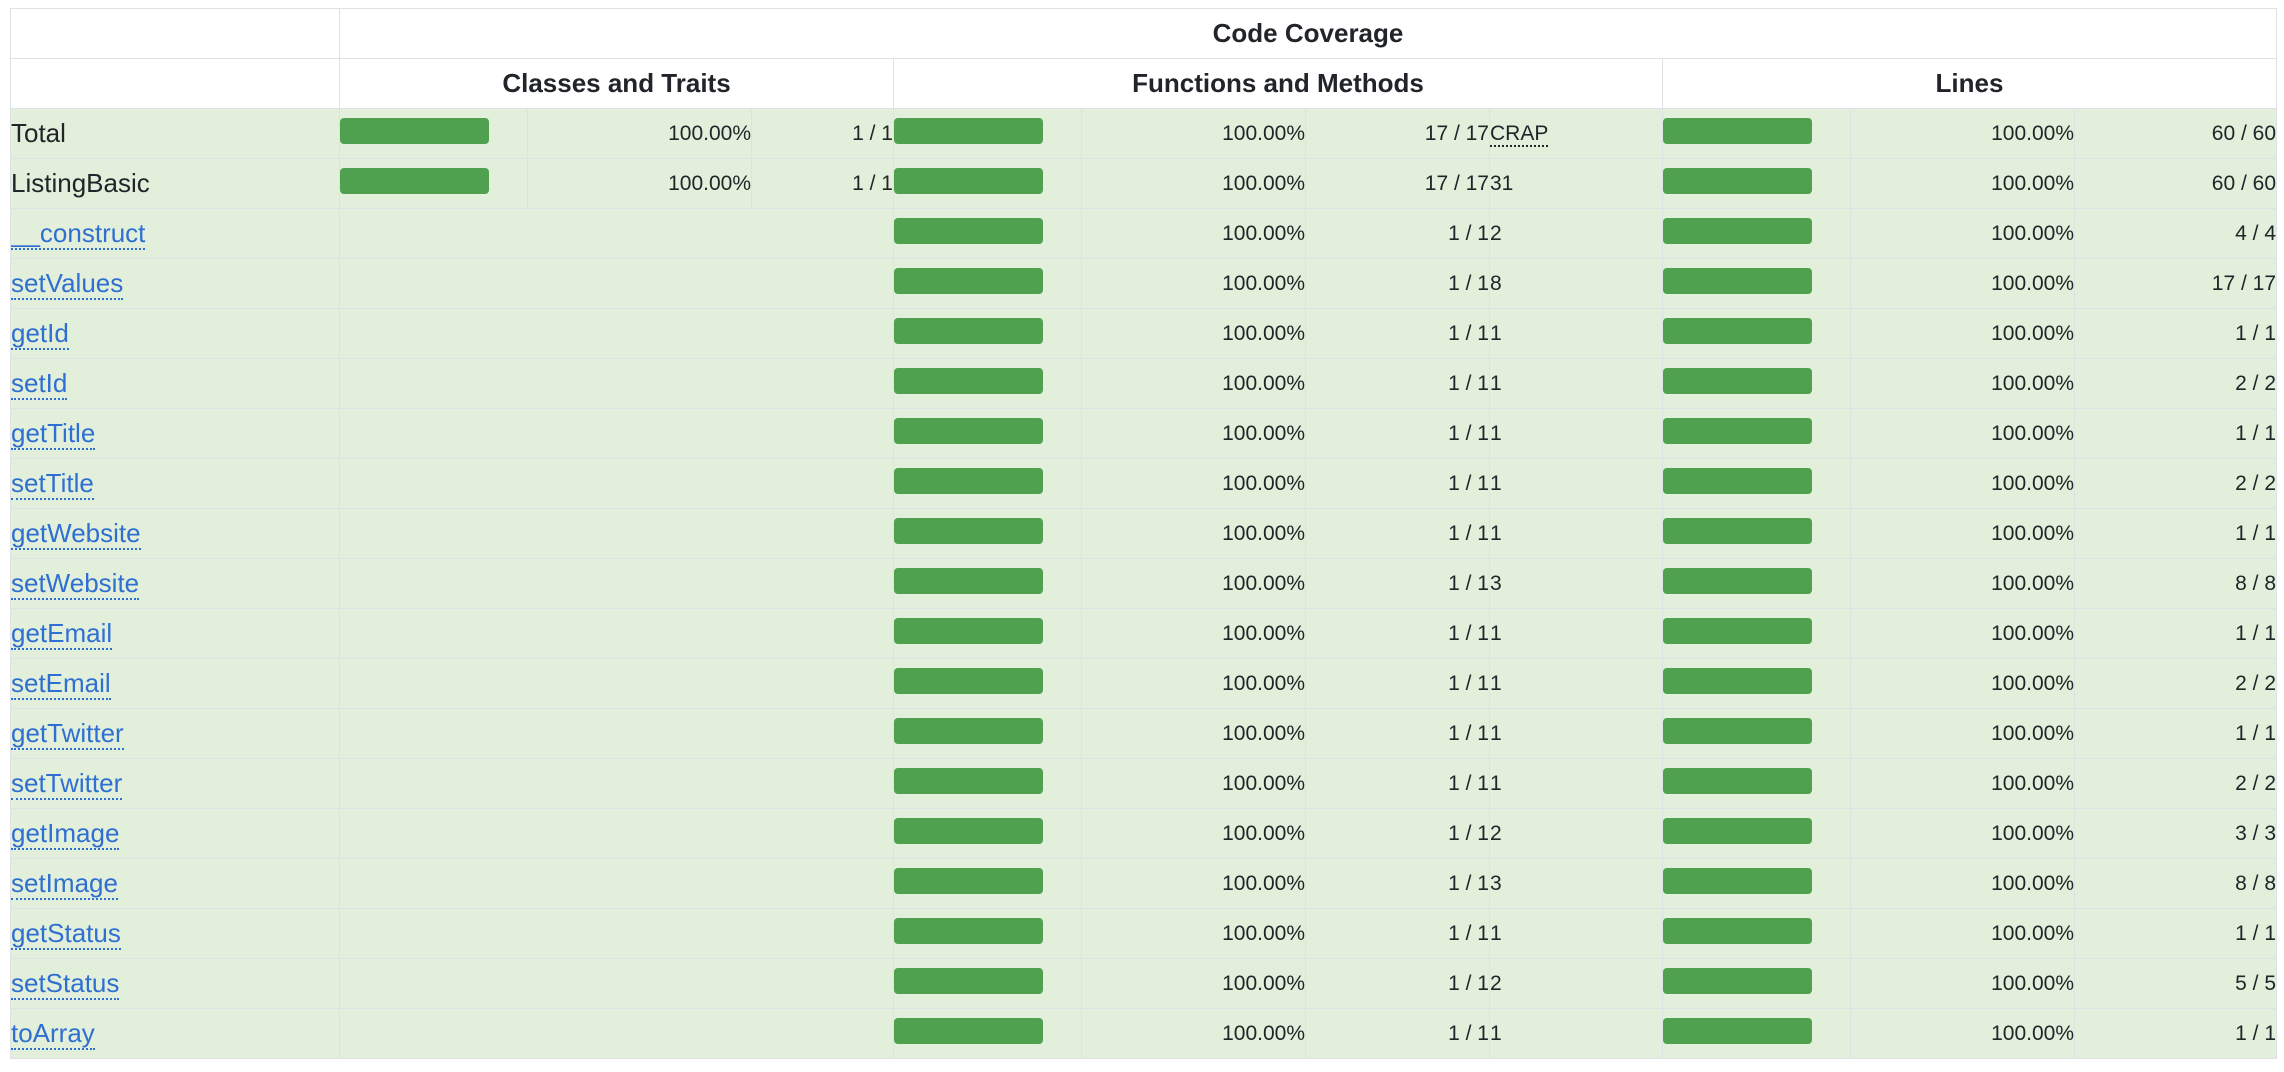 This screenshot has width=2284, height=1072. What do you see at coordinates (78, 234) in the screenshot?
I see `method-link: __construct` at bounding box center [78, 234].